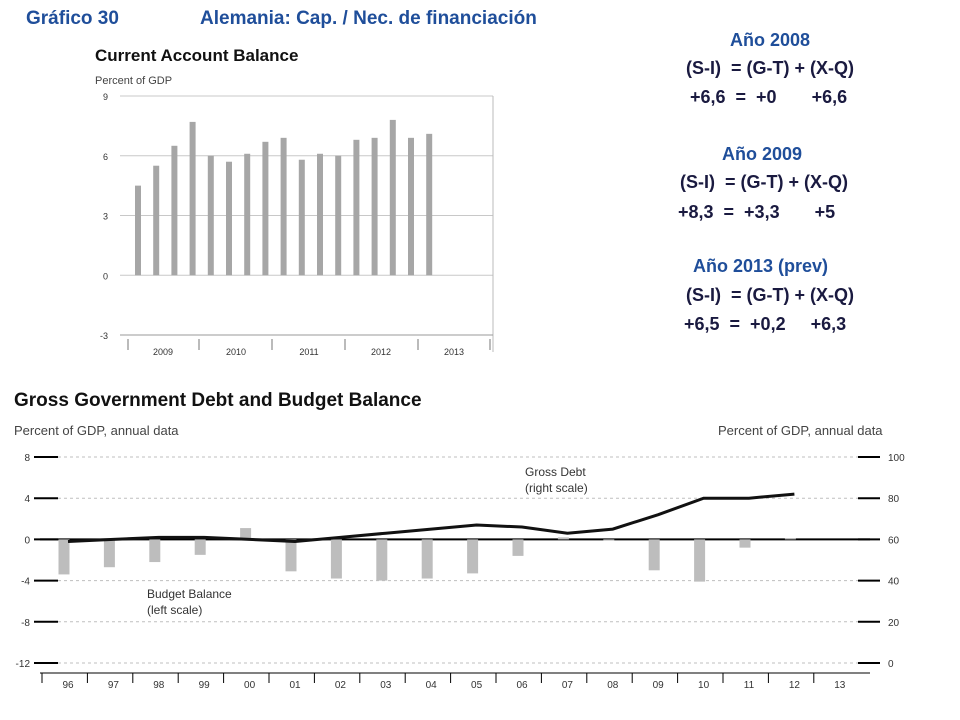 The height and width of the screenshot is (720, 960). Describe the element at coordinates (770, 68) in the screenshot. I see `equation-formula-2008: (S-I) = (G-T) + (X-Q)` at that location.